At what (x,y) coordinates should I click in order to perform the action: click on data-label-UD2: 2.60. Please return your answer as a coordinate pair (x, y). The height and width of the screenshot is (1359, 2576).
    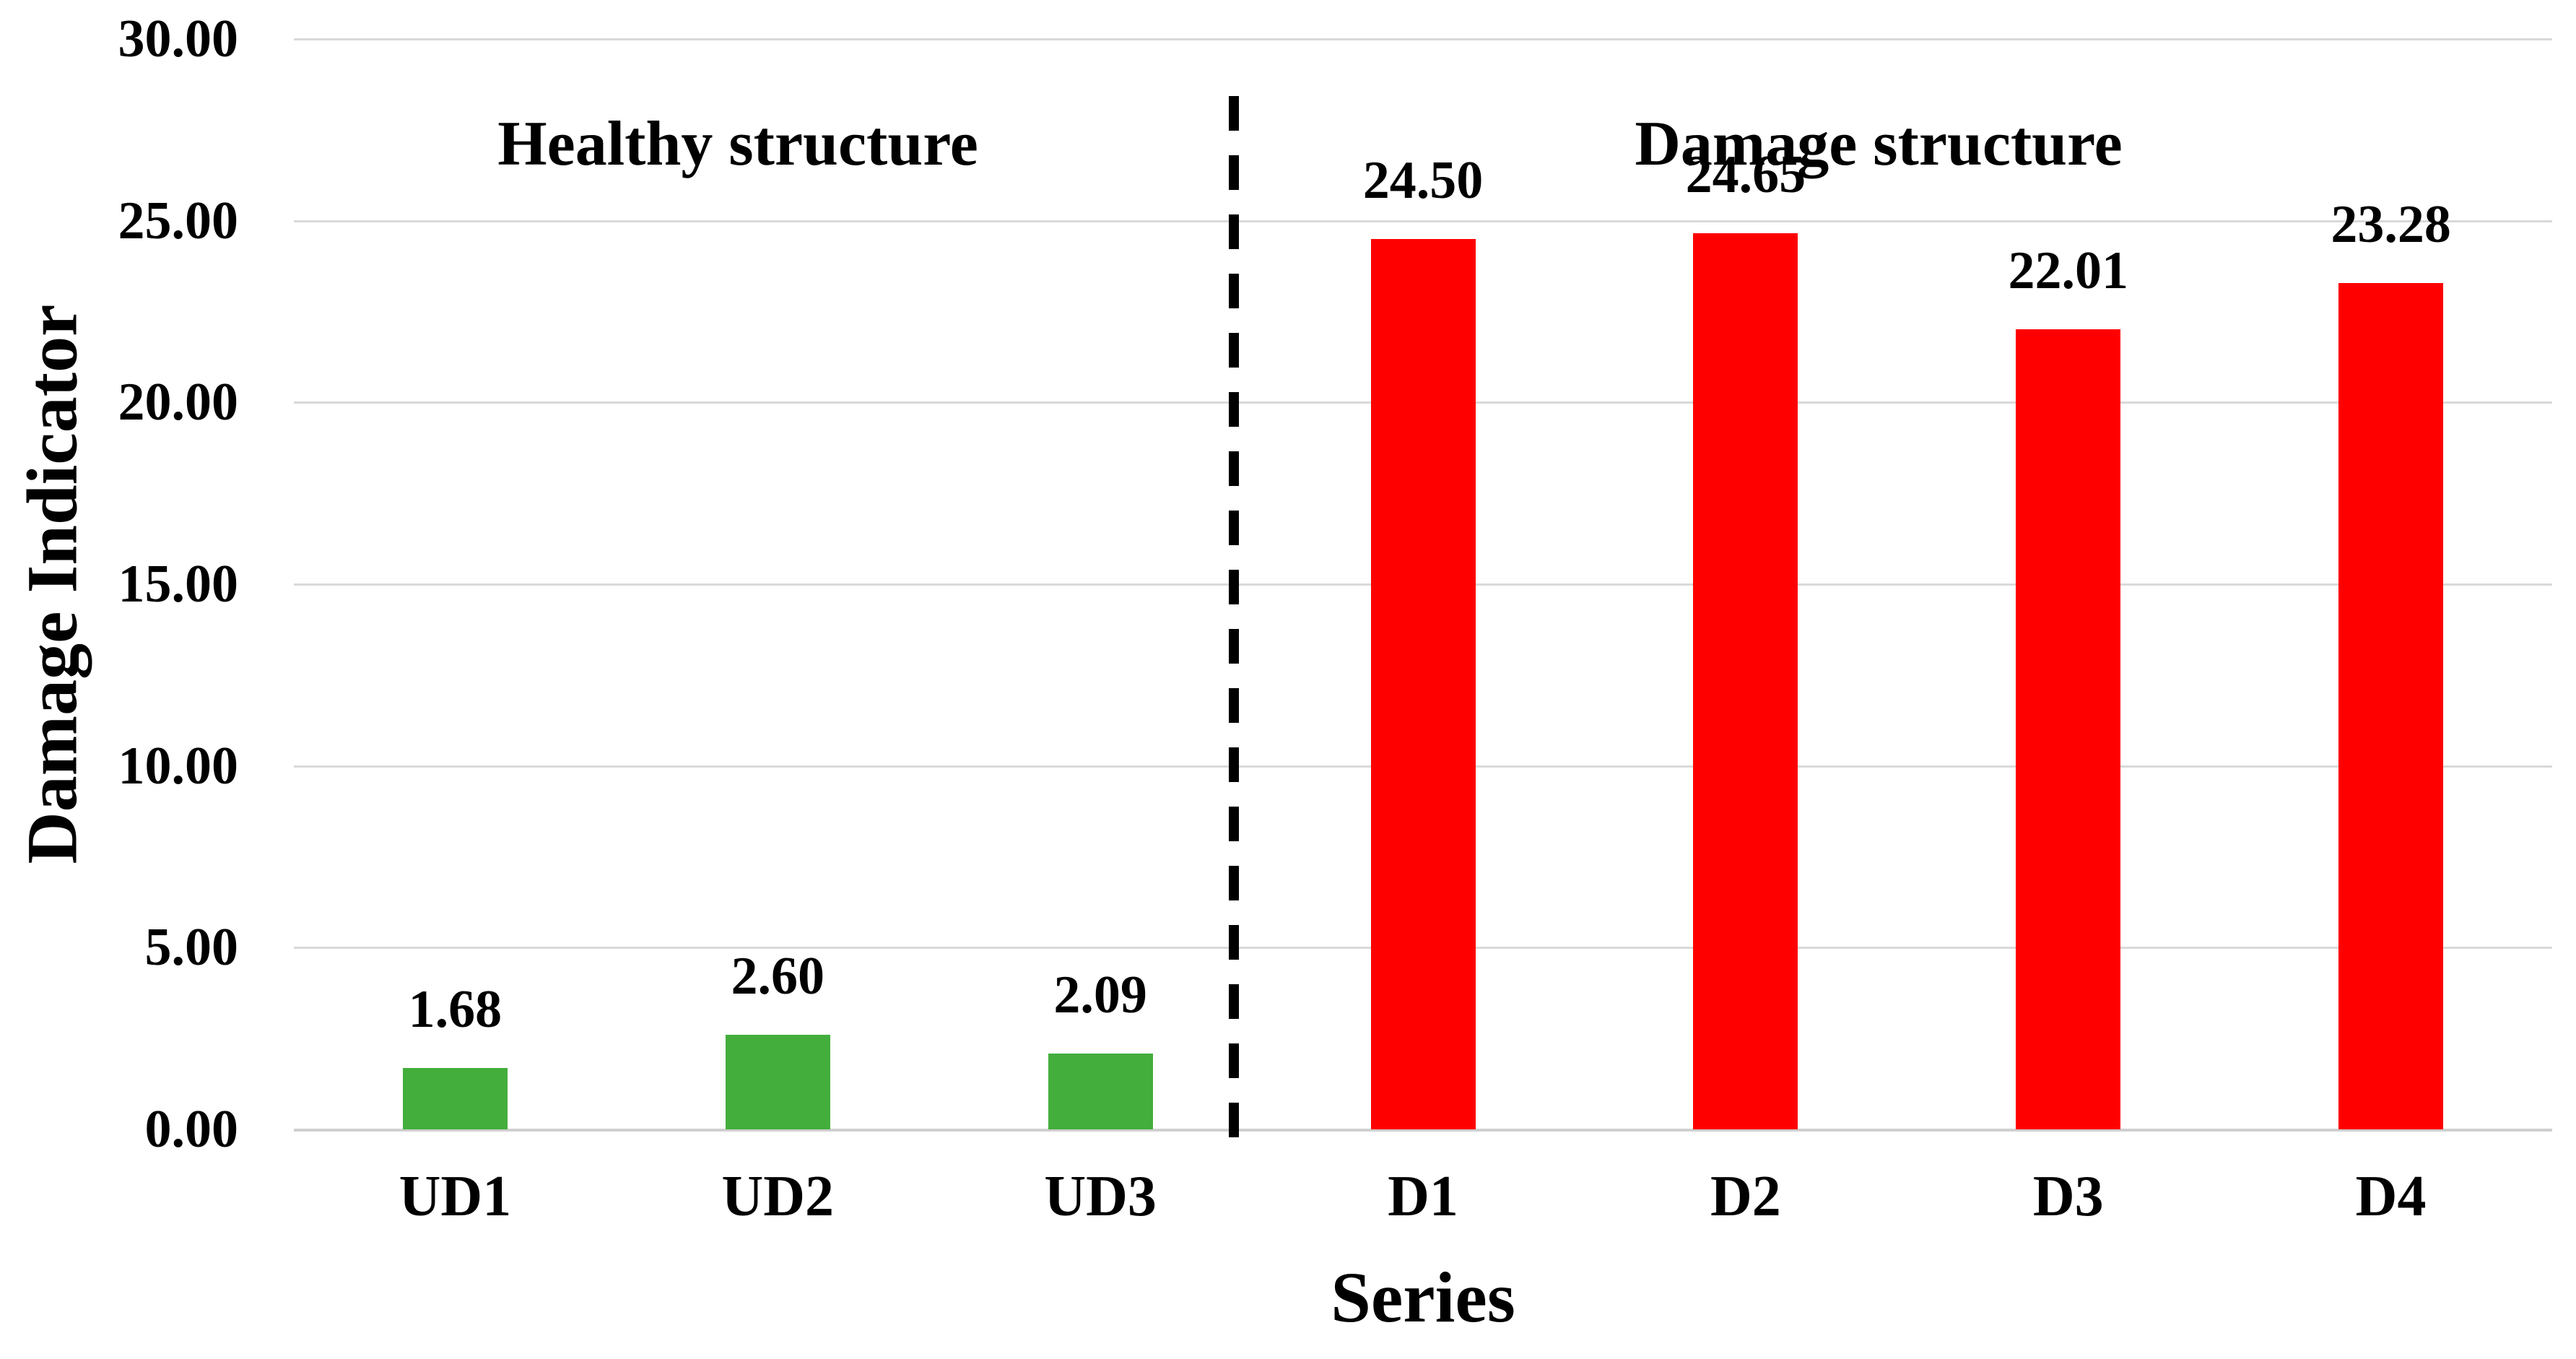
    Looking at the image, I should click on (778, 977).